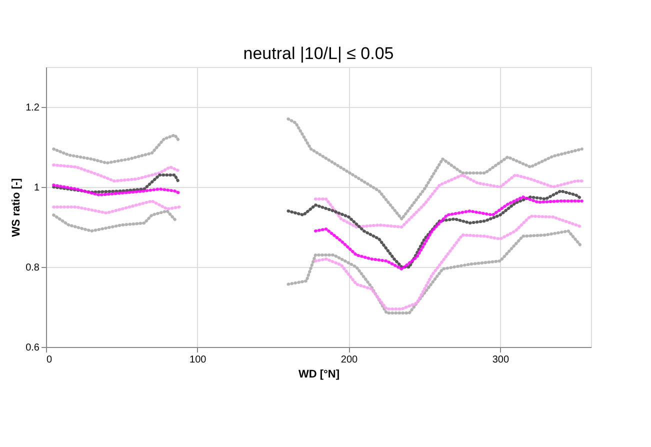 This screenshot has width=651, height=447. What do you see at coordinates (49, 360) in the screenshot?
I see `x-tick-label: 0` at bounding box center [49, 360].